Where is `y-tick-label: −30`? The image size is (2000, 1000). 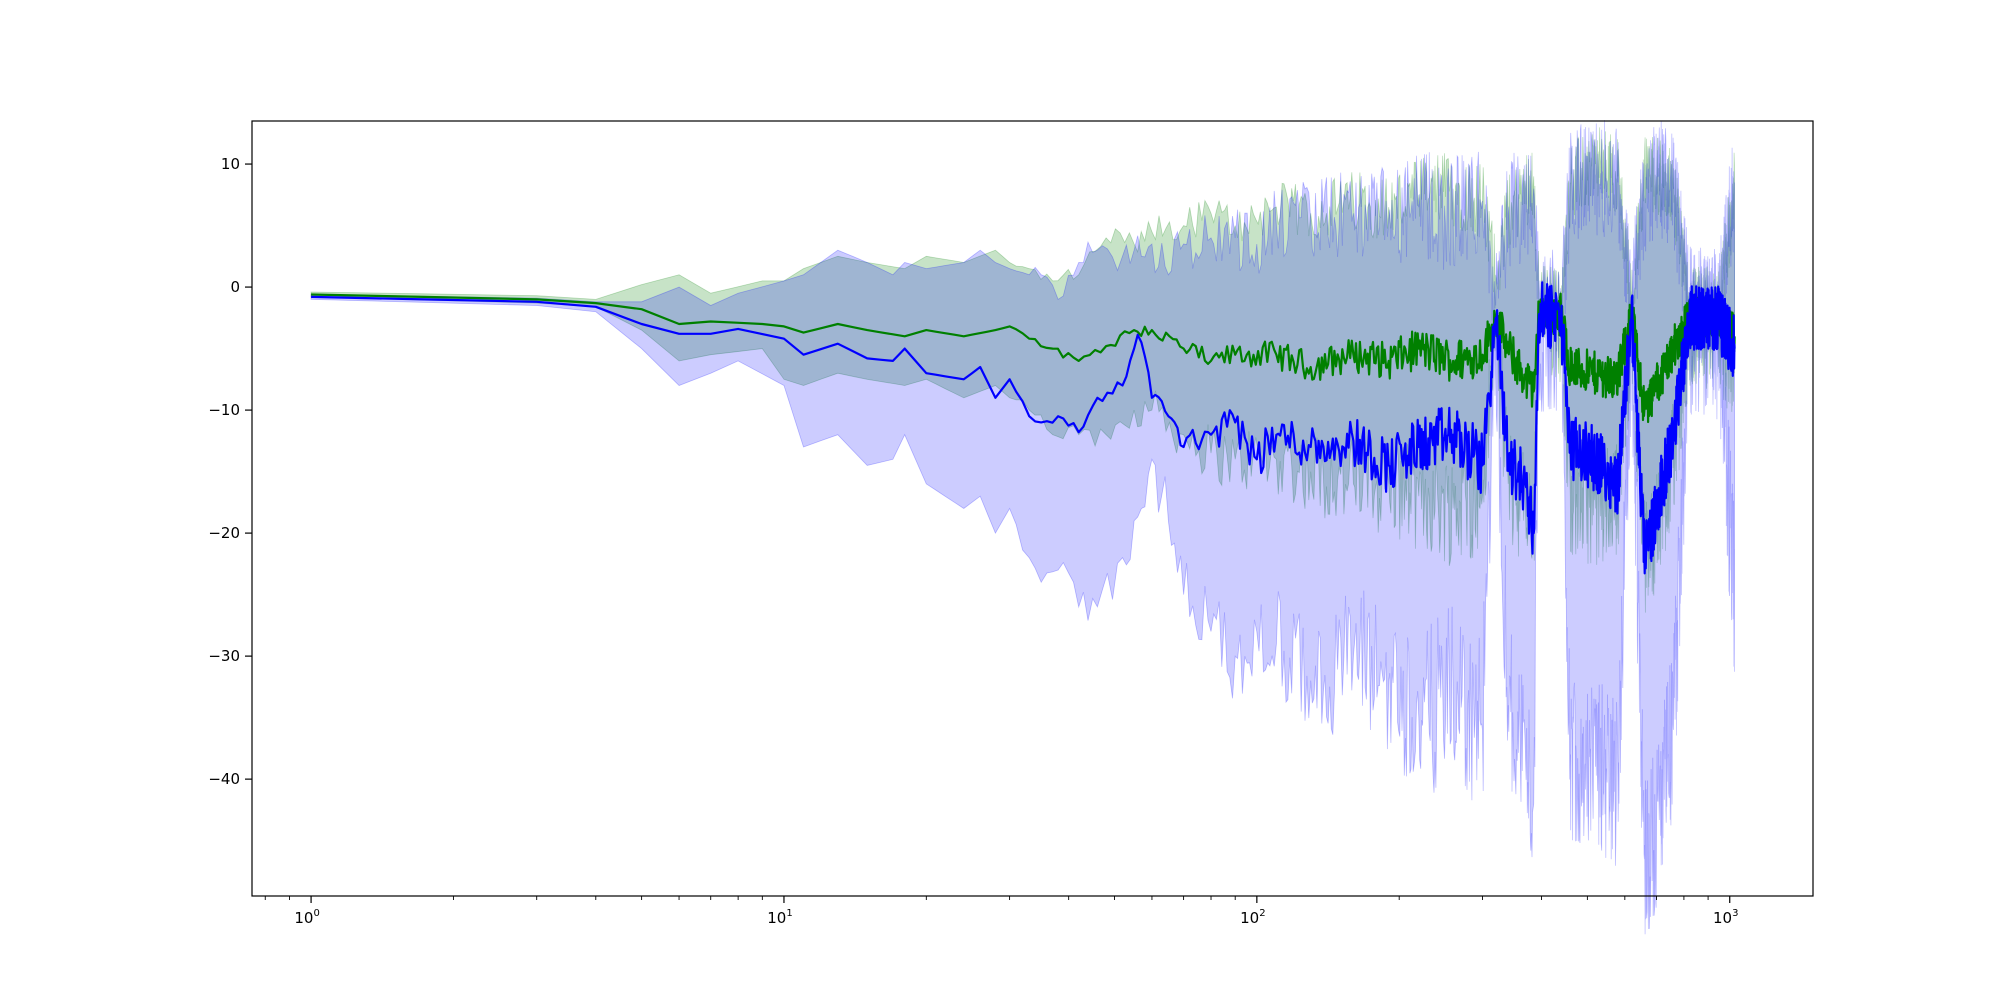 y-tick-label: −30 is located at coordinates (224, 656).